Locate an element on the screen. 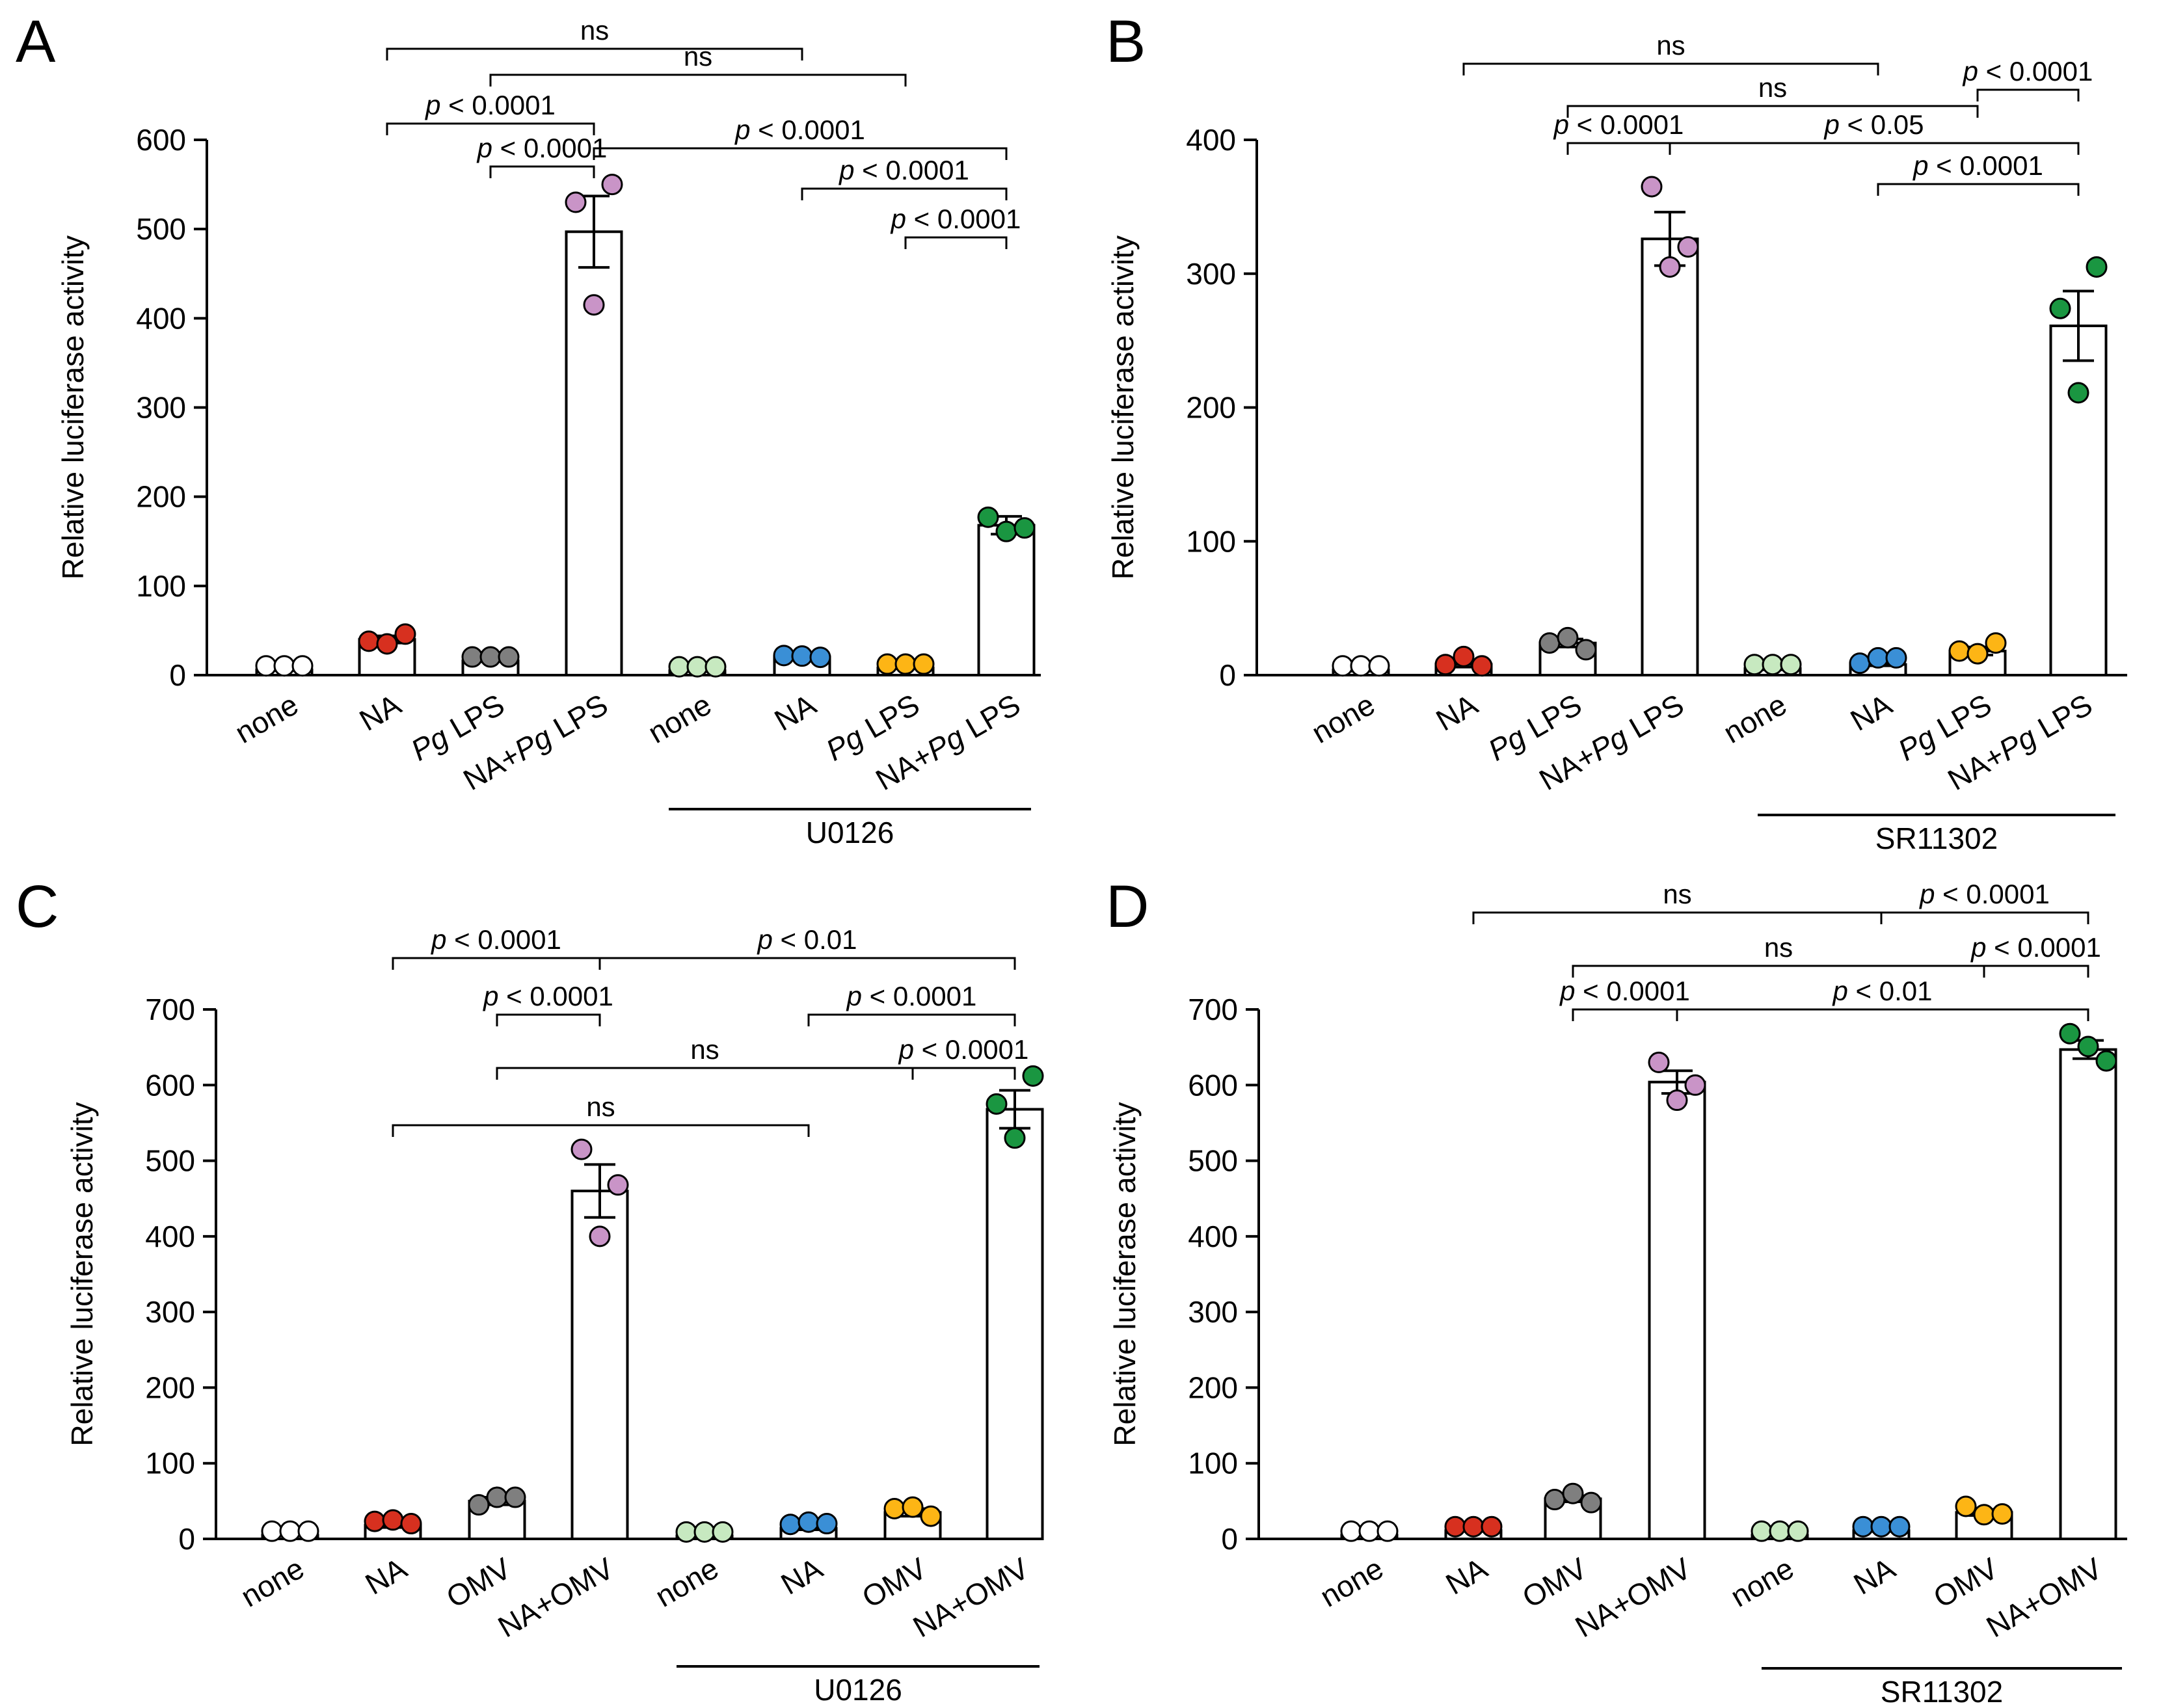  panel-letter: B is located at coordinates (1126, 41).